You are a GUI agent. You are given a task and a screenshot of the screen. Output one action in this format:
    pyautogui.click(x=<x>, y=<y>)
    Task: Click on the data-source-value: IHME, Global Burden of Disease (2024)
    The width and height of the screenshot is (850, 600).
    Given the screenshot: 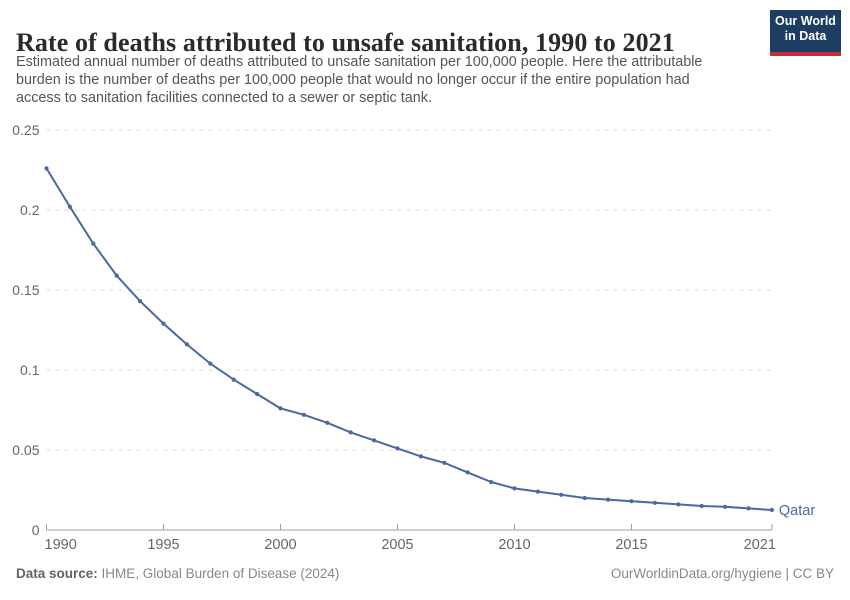 What is the action you would take?
    pyautogui.click(x=220, y=573)
    